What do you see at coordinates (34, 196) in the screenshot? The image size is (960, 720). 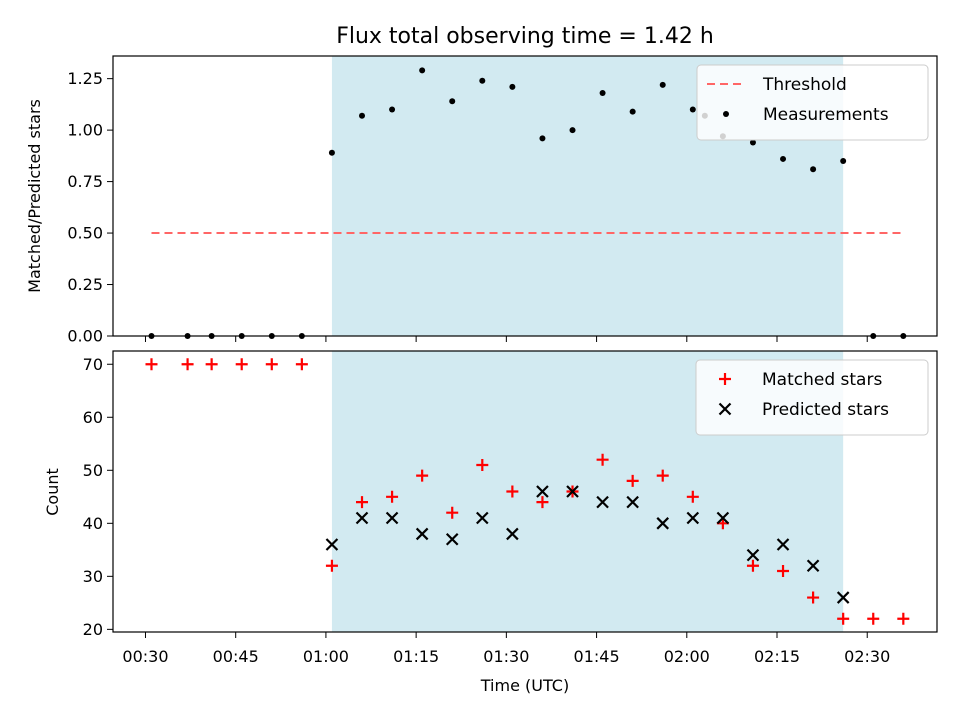 I see `y-axis-label-ratio: Matched/Predicted stars` at bounding box center [34, 196].